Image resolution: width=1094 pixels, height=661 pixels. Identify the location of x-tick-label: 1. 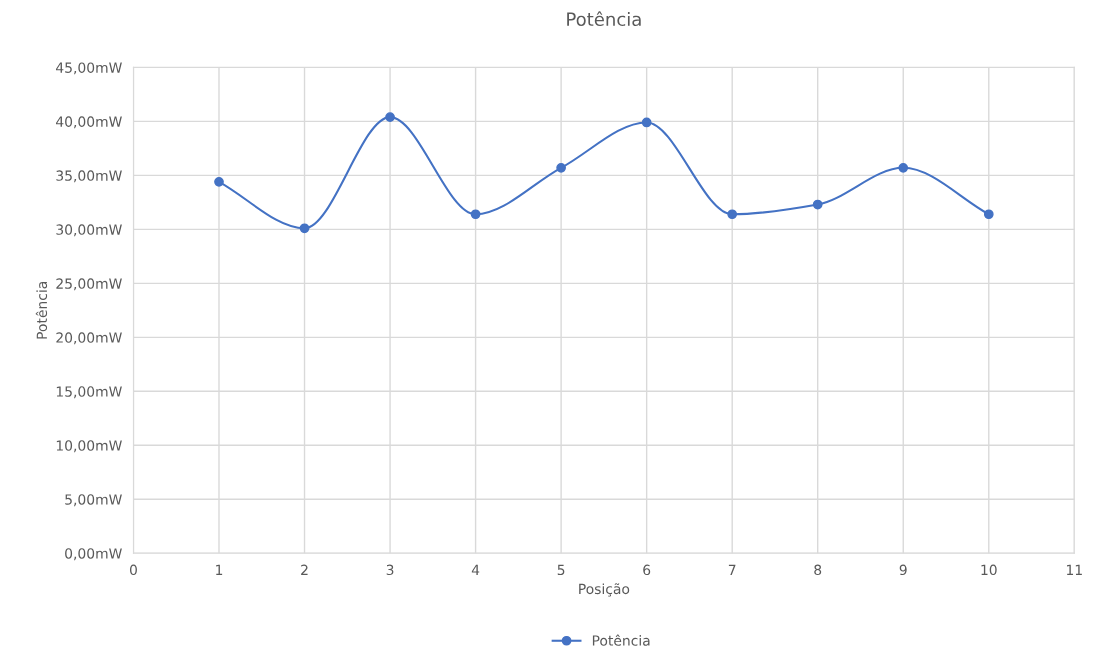
(219, 569).